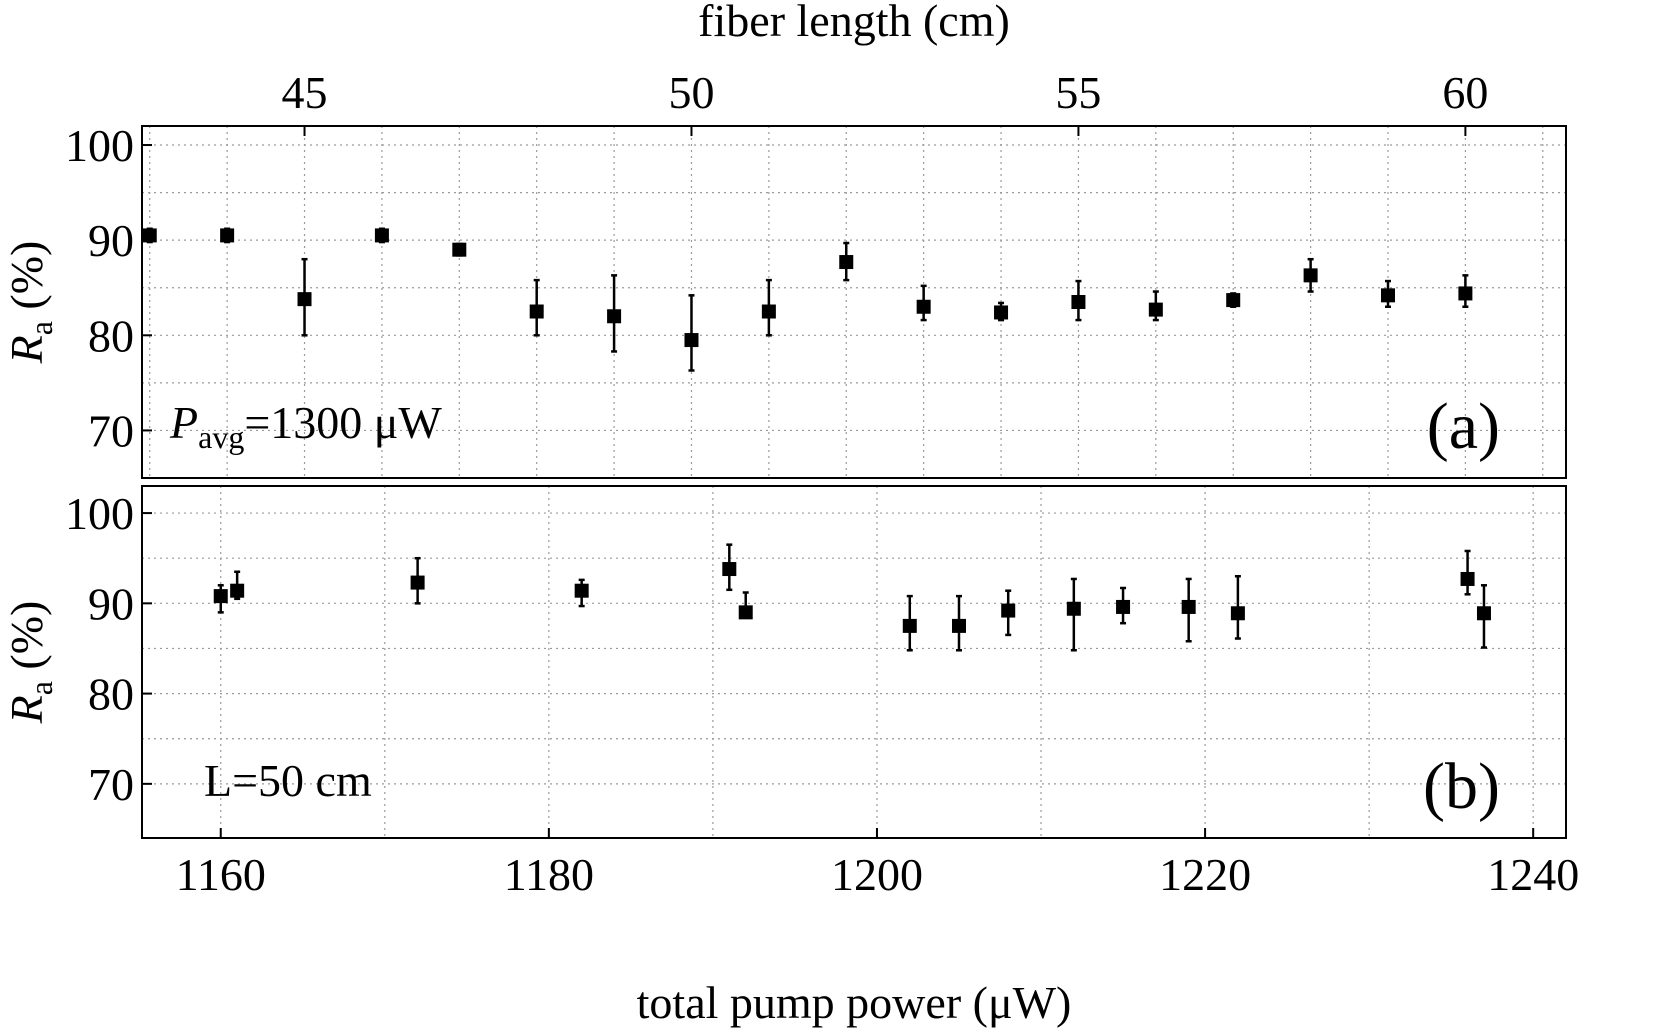  What do you see at coordinates (221, 437) in the screenshot?
I see `annotation-sub: avg` at bounding box center [221, 437].